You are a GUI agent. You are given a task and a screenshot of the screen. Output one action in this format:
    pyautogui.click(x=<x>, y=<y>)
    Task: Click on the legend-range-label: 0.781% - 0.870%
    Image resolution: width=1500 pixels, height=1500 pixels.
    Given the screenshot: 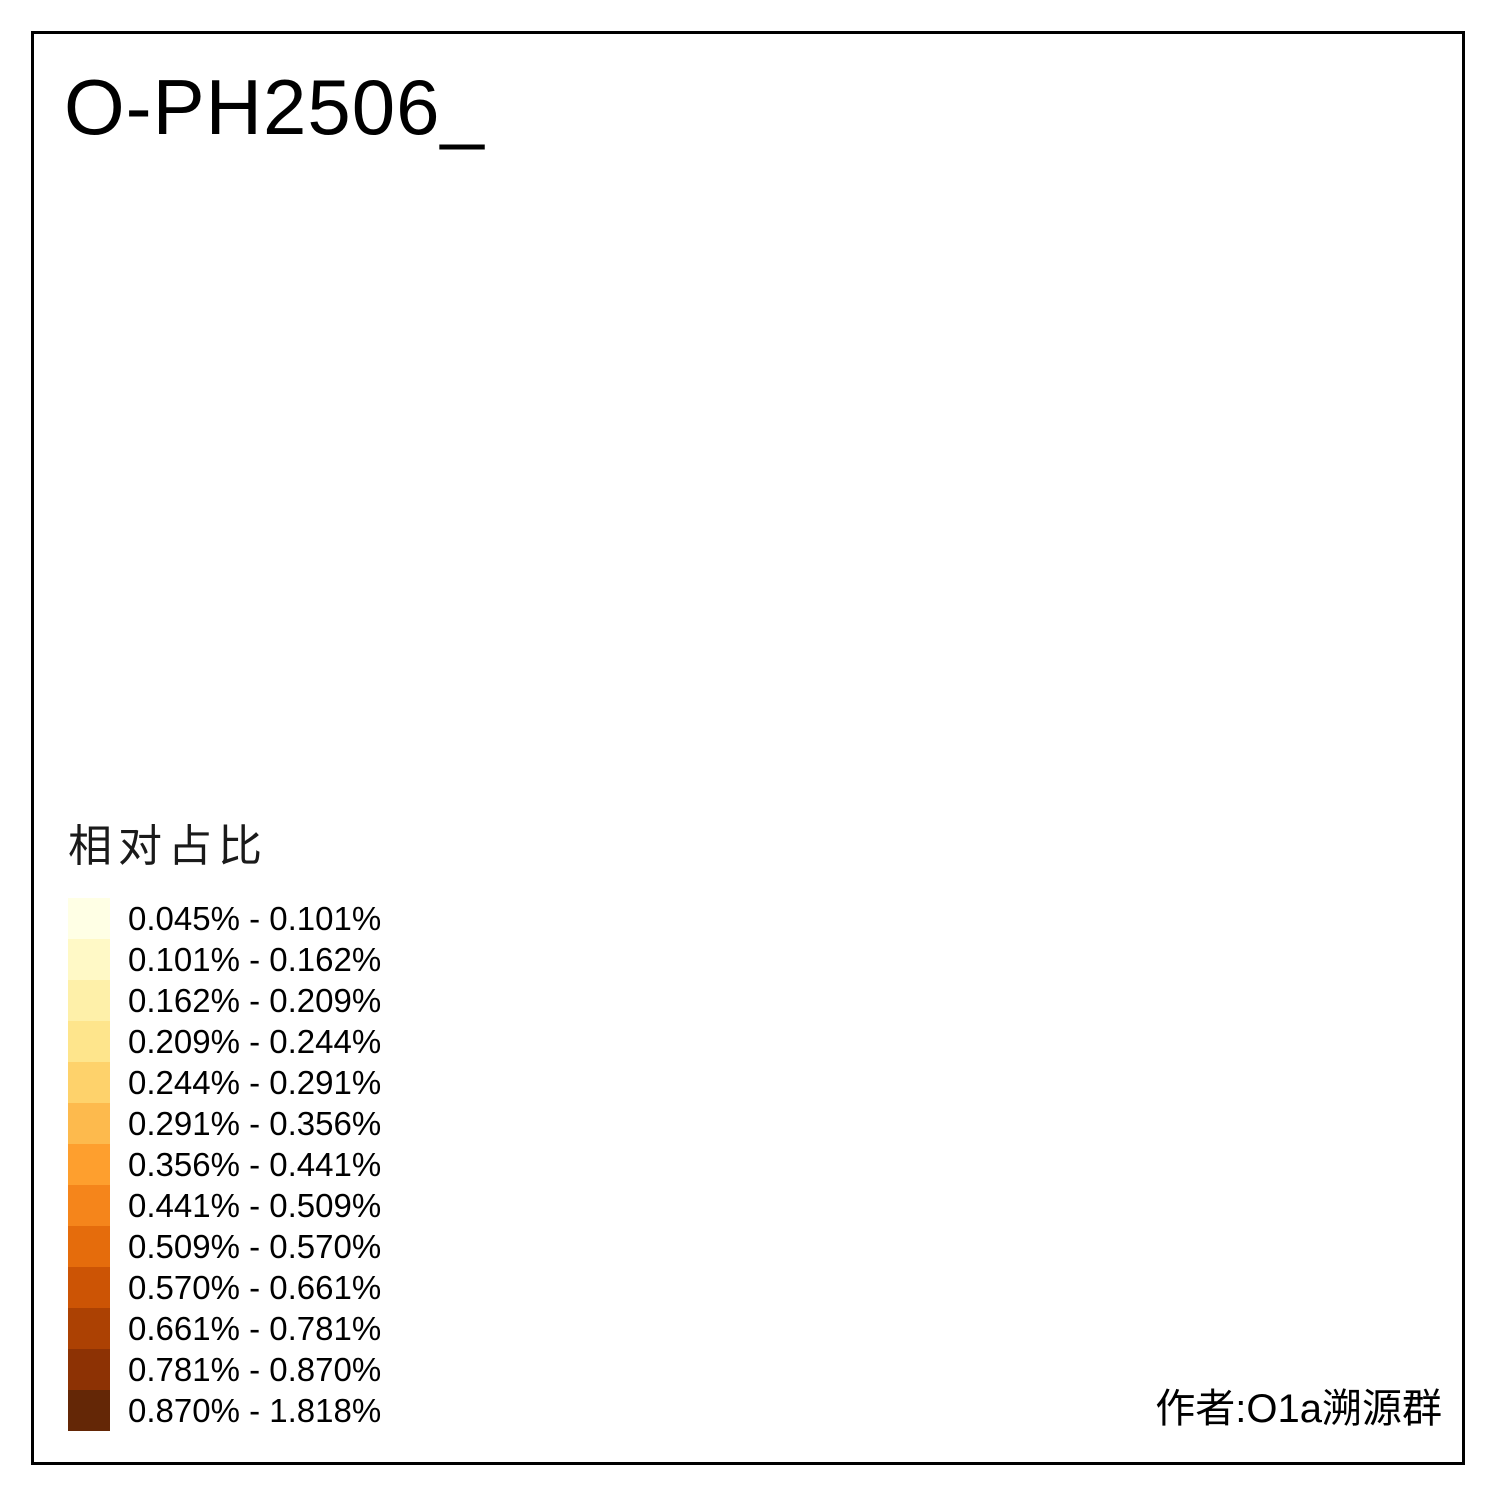 What is the action you would take?
    pyautogui.click(x=255, y=1369)
    